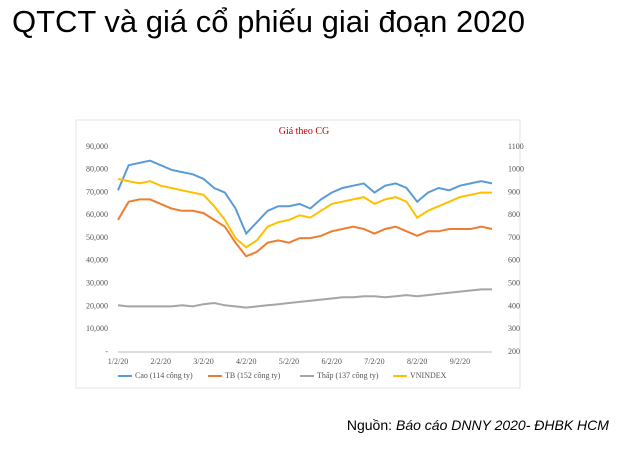 The height and width of the screenshot is (453, 640). I want to click on y-tick-label: 90,000, so click(97, 146).